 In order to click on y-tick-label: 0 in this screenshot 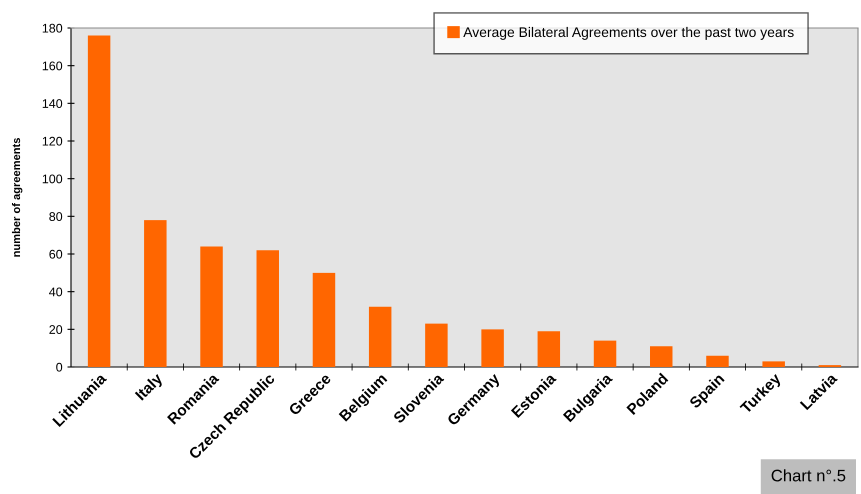, I will do `click(59, 367)`.